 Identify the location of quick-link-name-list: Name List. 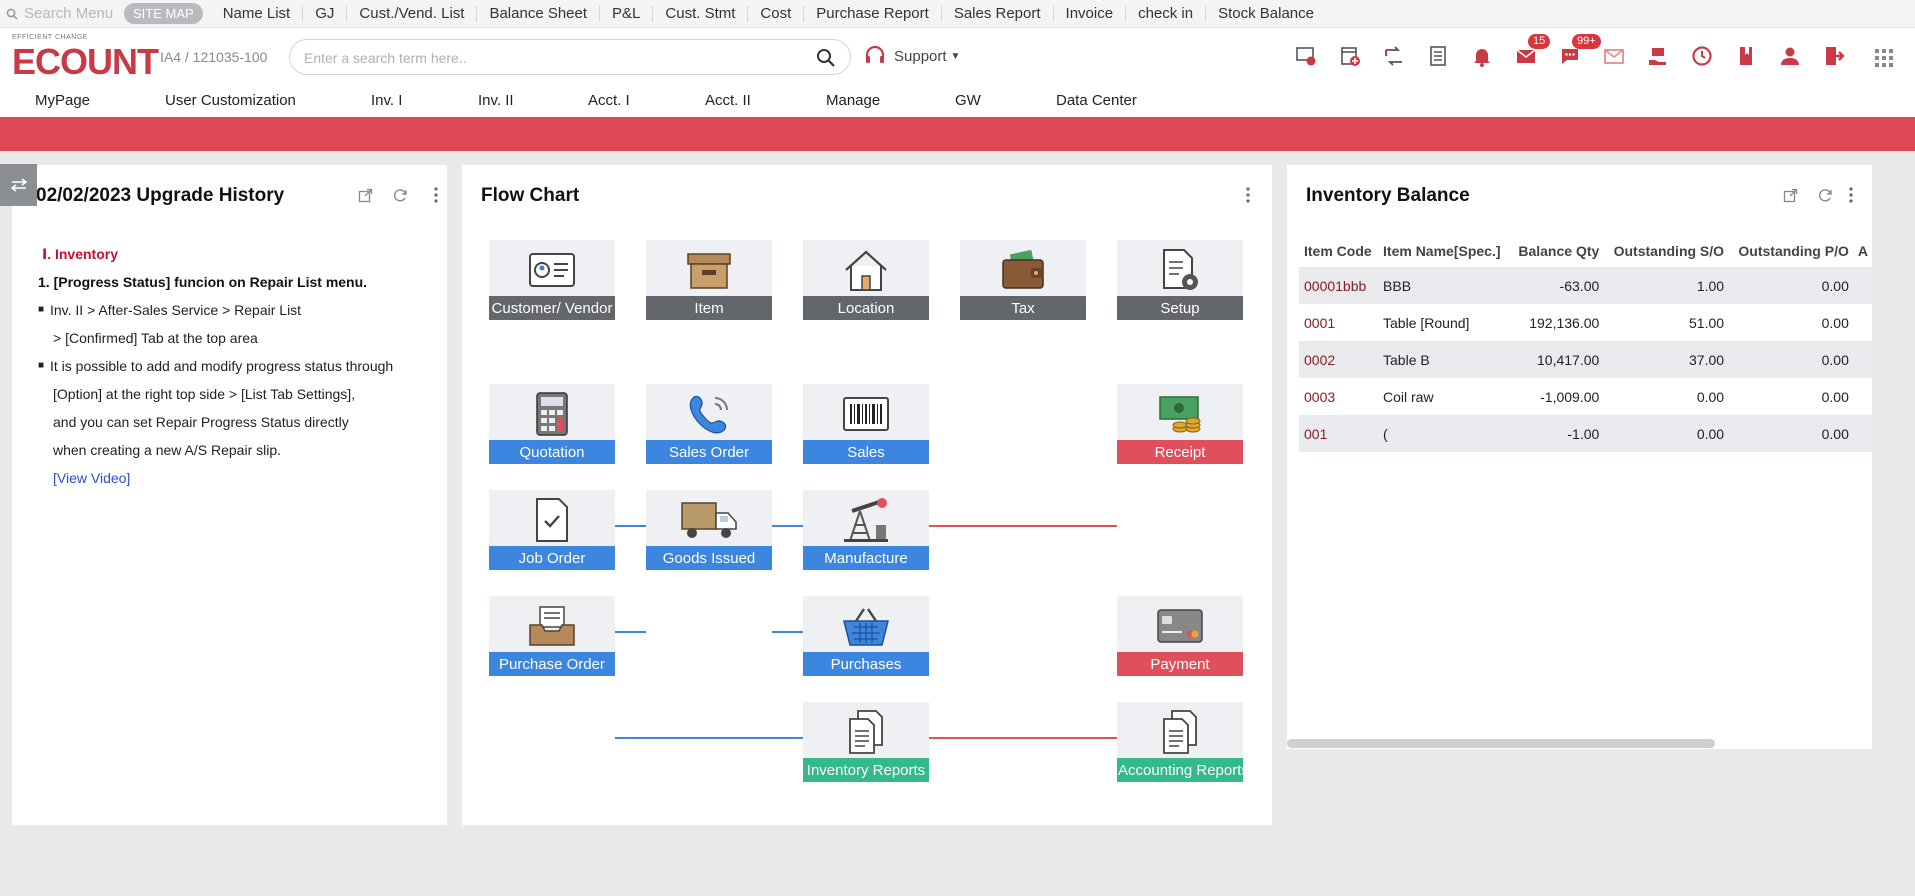
(257, 13).